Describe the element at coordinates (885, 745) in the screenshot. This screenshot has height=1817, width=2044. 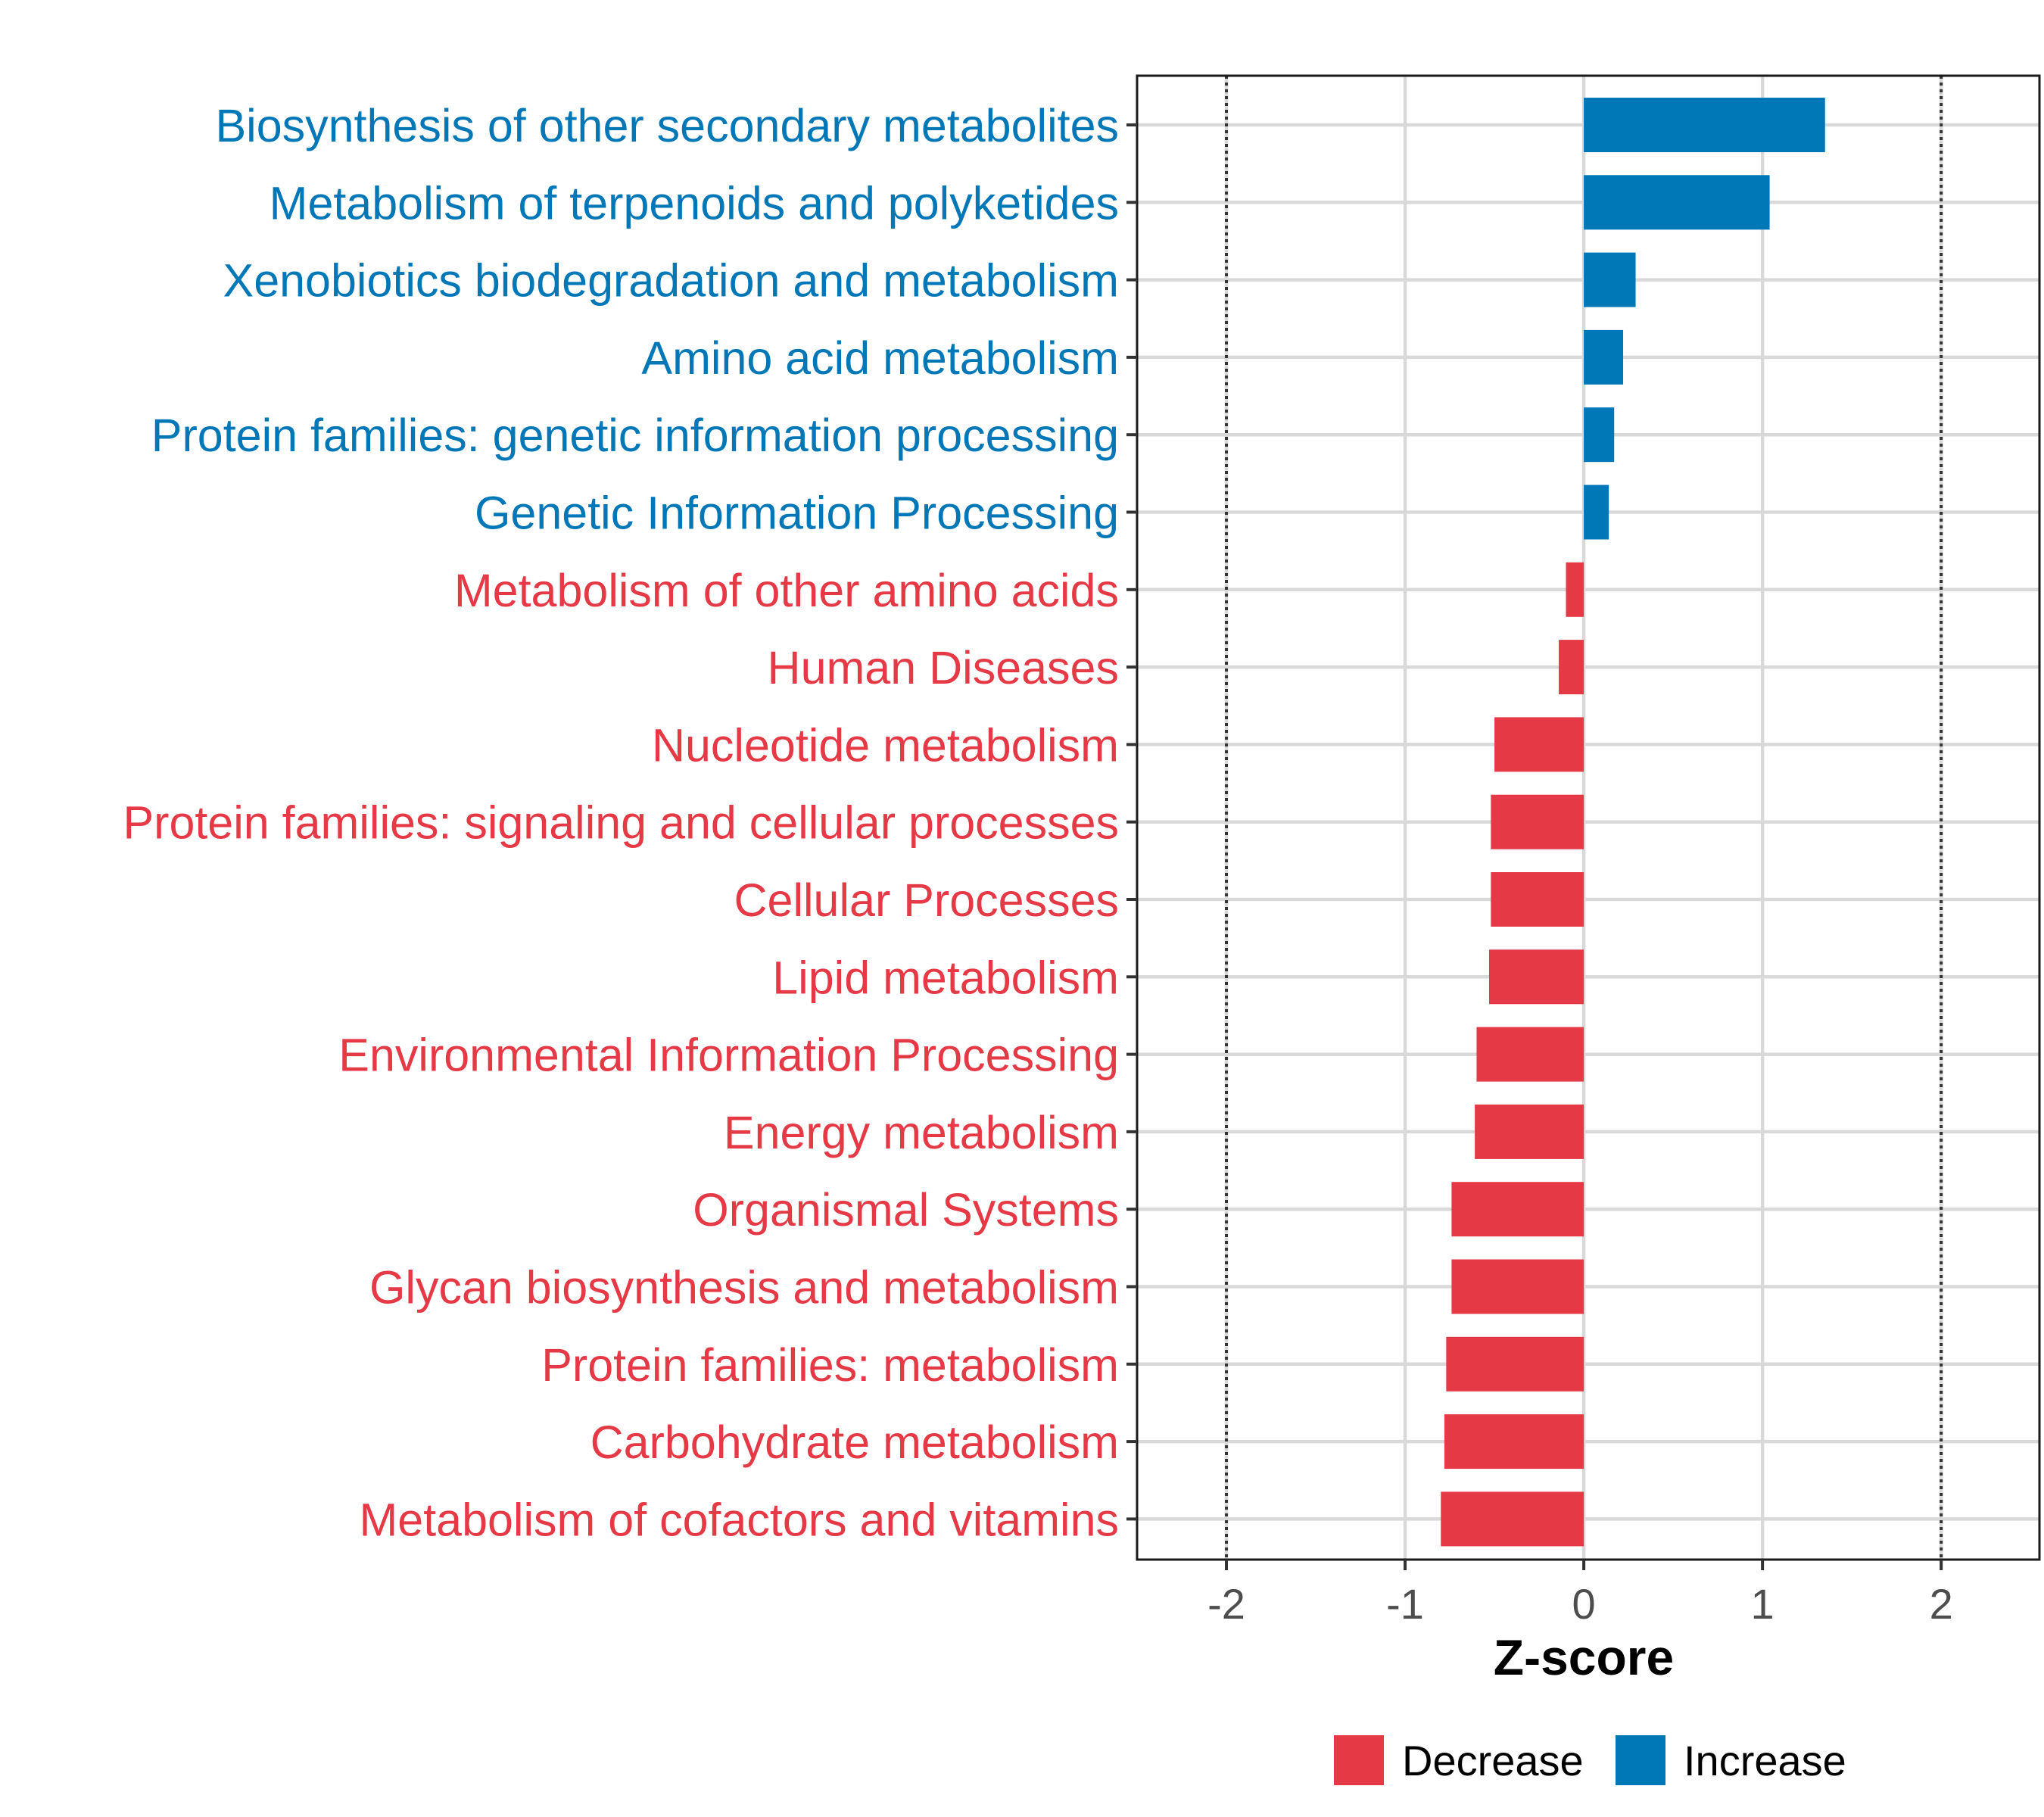
I see `category-label: Nucleotide metabolism` at that location.